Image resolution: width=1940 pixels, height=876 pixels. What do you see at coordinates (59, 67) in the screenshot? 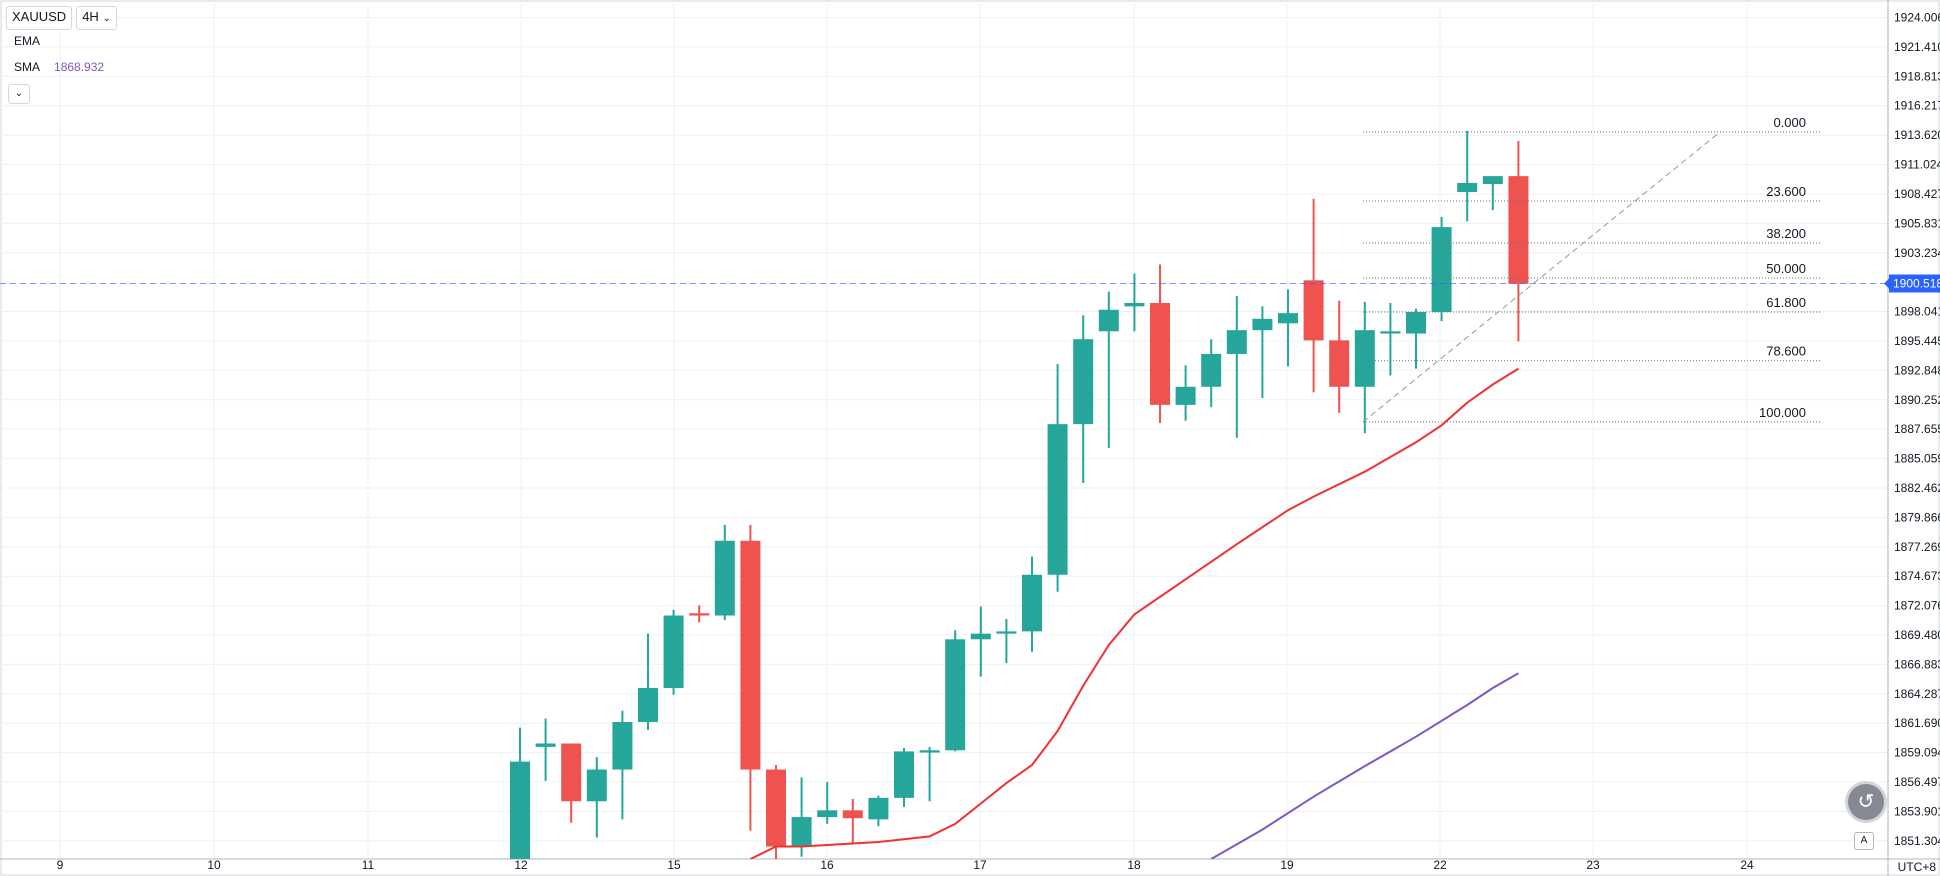
I see `legend-sma: SMA 1868.932` at bounding box center [59, 67].